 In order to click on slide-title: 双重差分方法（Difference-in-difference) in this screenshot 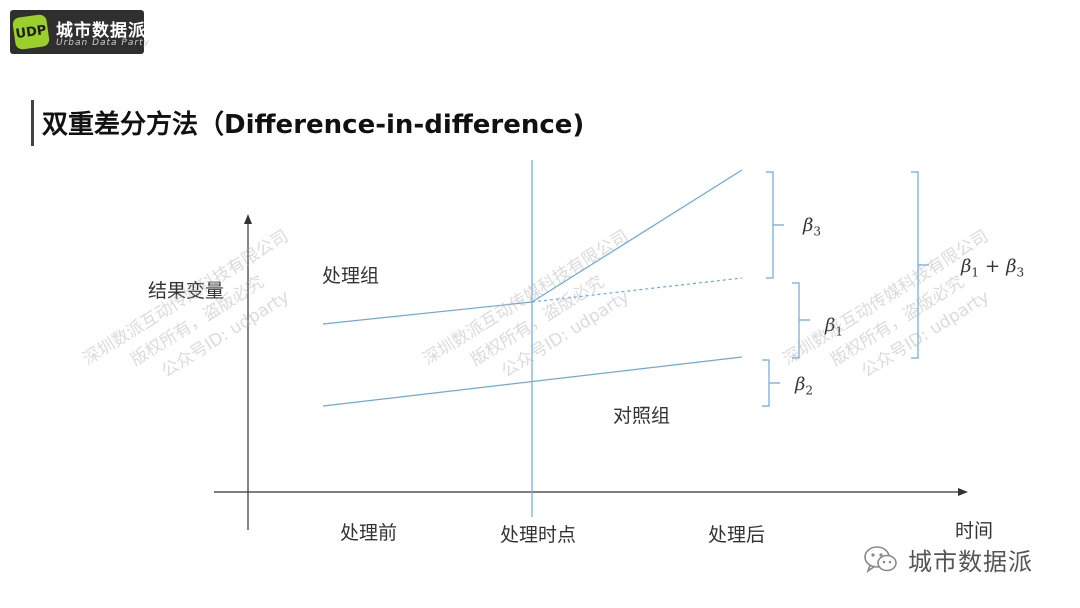, I will do `click(313, 125)`.